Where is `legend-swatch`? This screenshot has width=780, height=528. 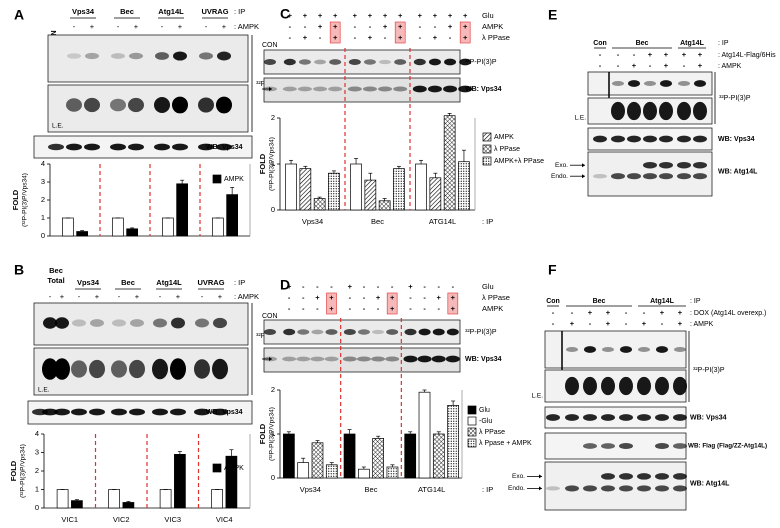 legend-swatch is located at coordinates (487, 137).